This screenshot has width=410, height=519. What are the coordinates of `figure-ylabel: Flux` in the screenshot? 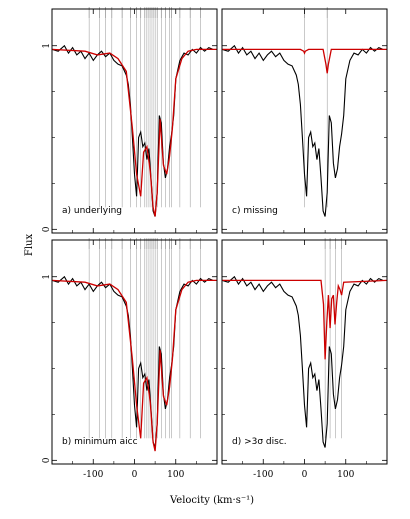 It's located at (29, 245).